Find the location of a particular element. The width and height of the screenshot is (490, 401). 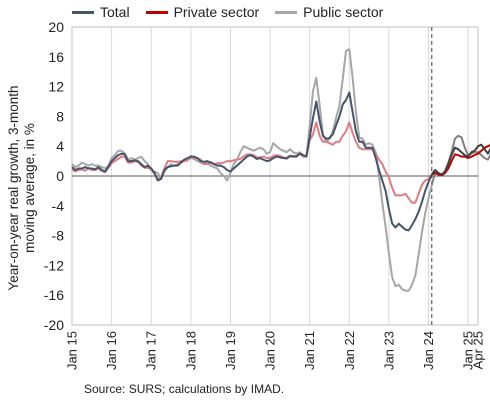

legend: Total Private sector Public sector is located at coordinates (235, 12).